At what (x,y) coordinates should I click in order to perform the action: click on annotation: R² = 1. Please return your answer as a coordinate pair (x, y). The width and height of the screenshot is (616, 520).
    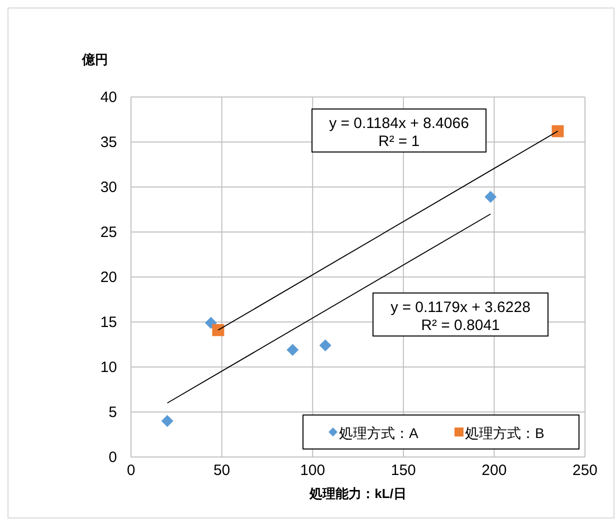
    Looking at the image, I should click on (399, 141).